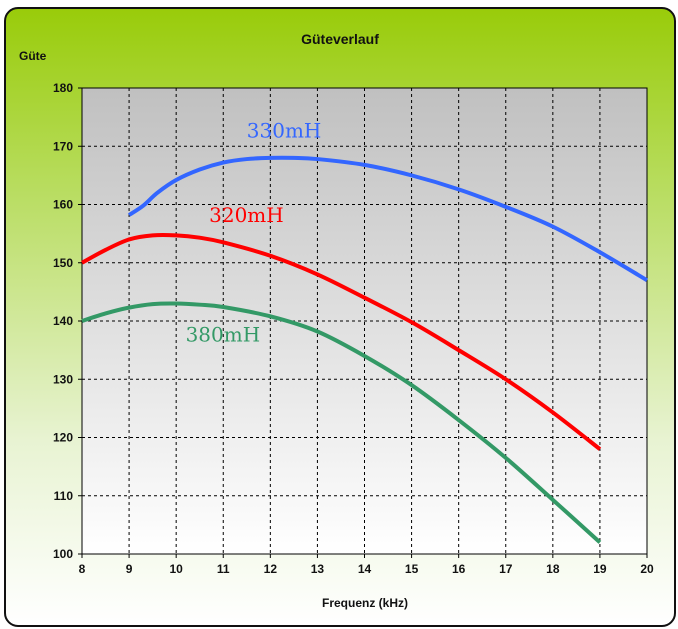 The image size is (678, 629). Describe the element at coordinates (318, 569) in the screenshot. I see `x-tick-label: 13` at that location.